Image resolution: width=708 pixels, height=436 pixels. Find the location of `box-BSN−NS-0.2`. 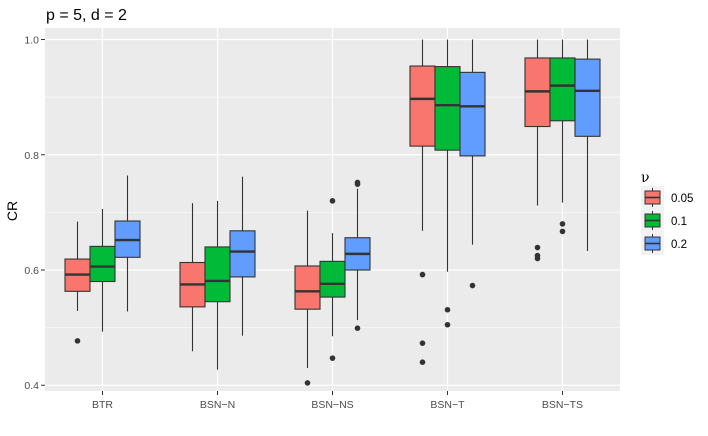

box-BSN−NS-0.2 is located at coordinates (357, 255).